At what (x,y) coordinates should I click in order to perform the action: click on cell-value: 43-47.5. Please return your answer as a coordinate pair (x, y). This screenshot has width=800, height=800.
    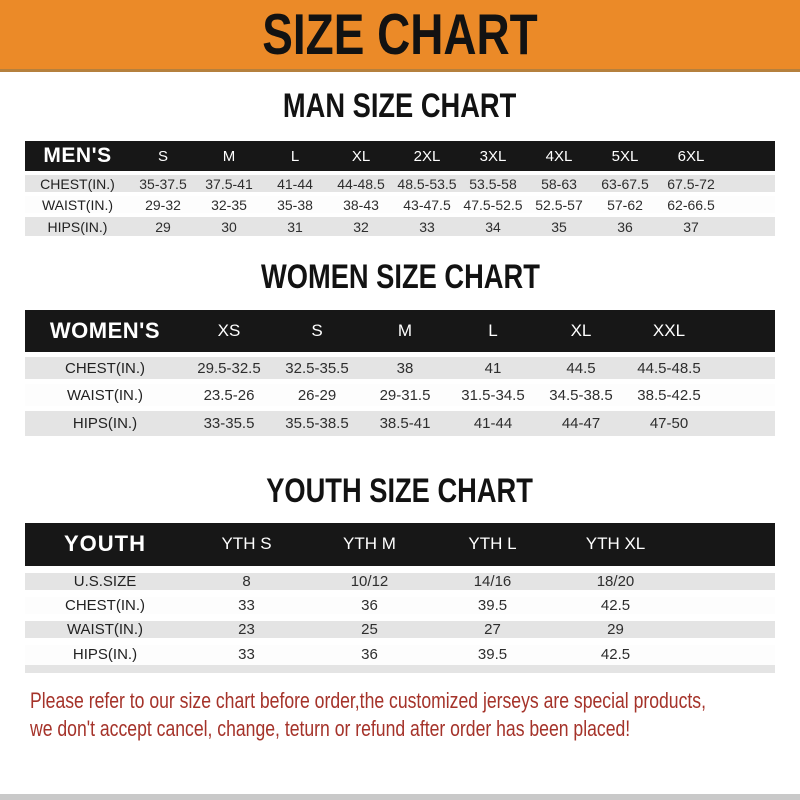
    Looking at the image, I should click on (427, 204).